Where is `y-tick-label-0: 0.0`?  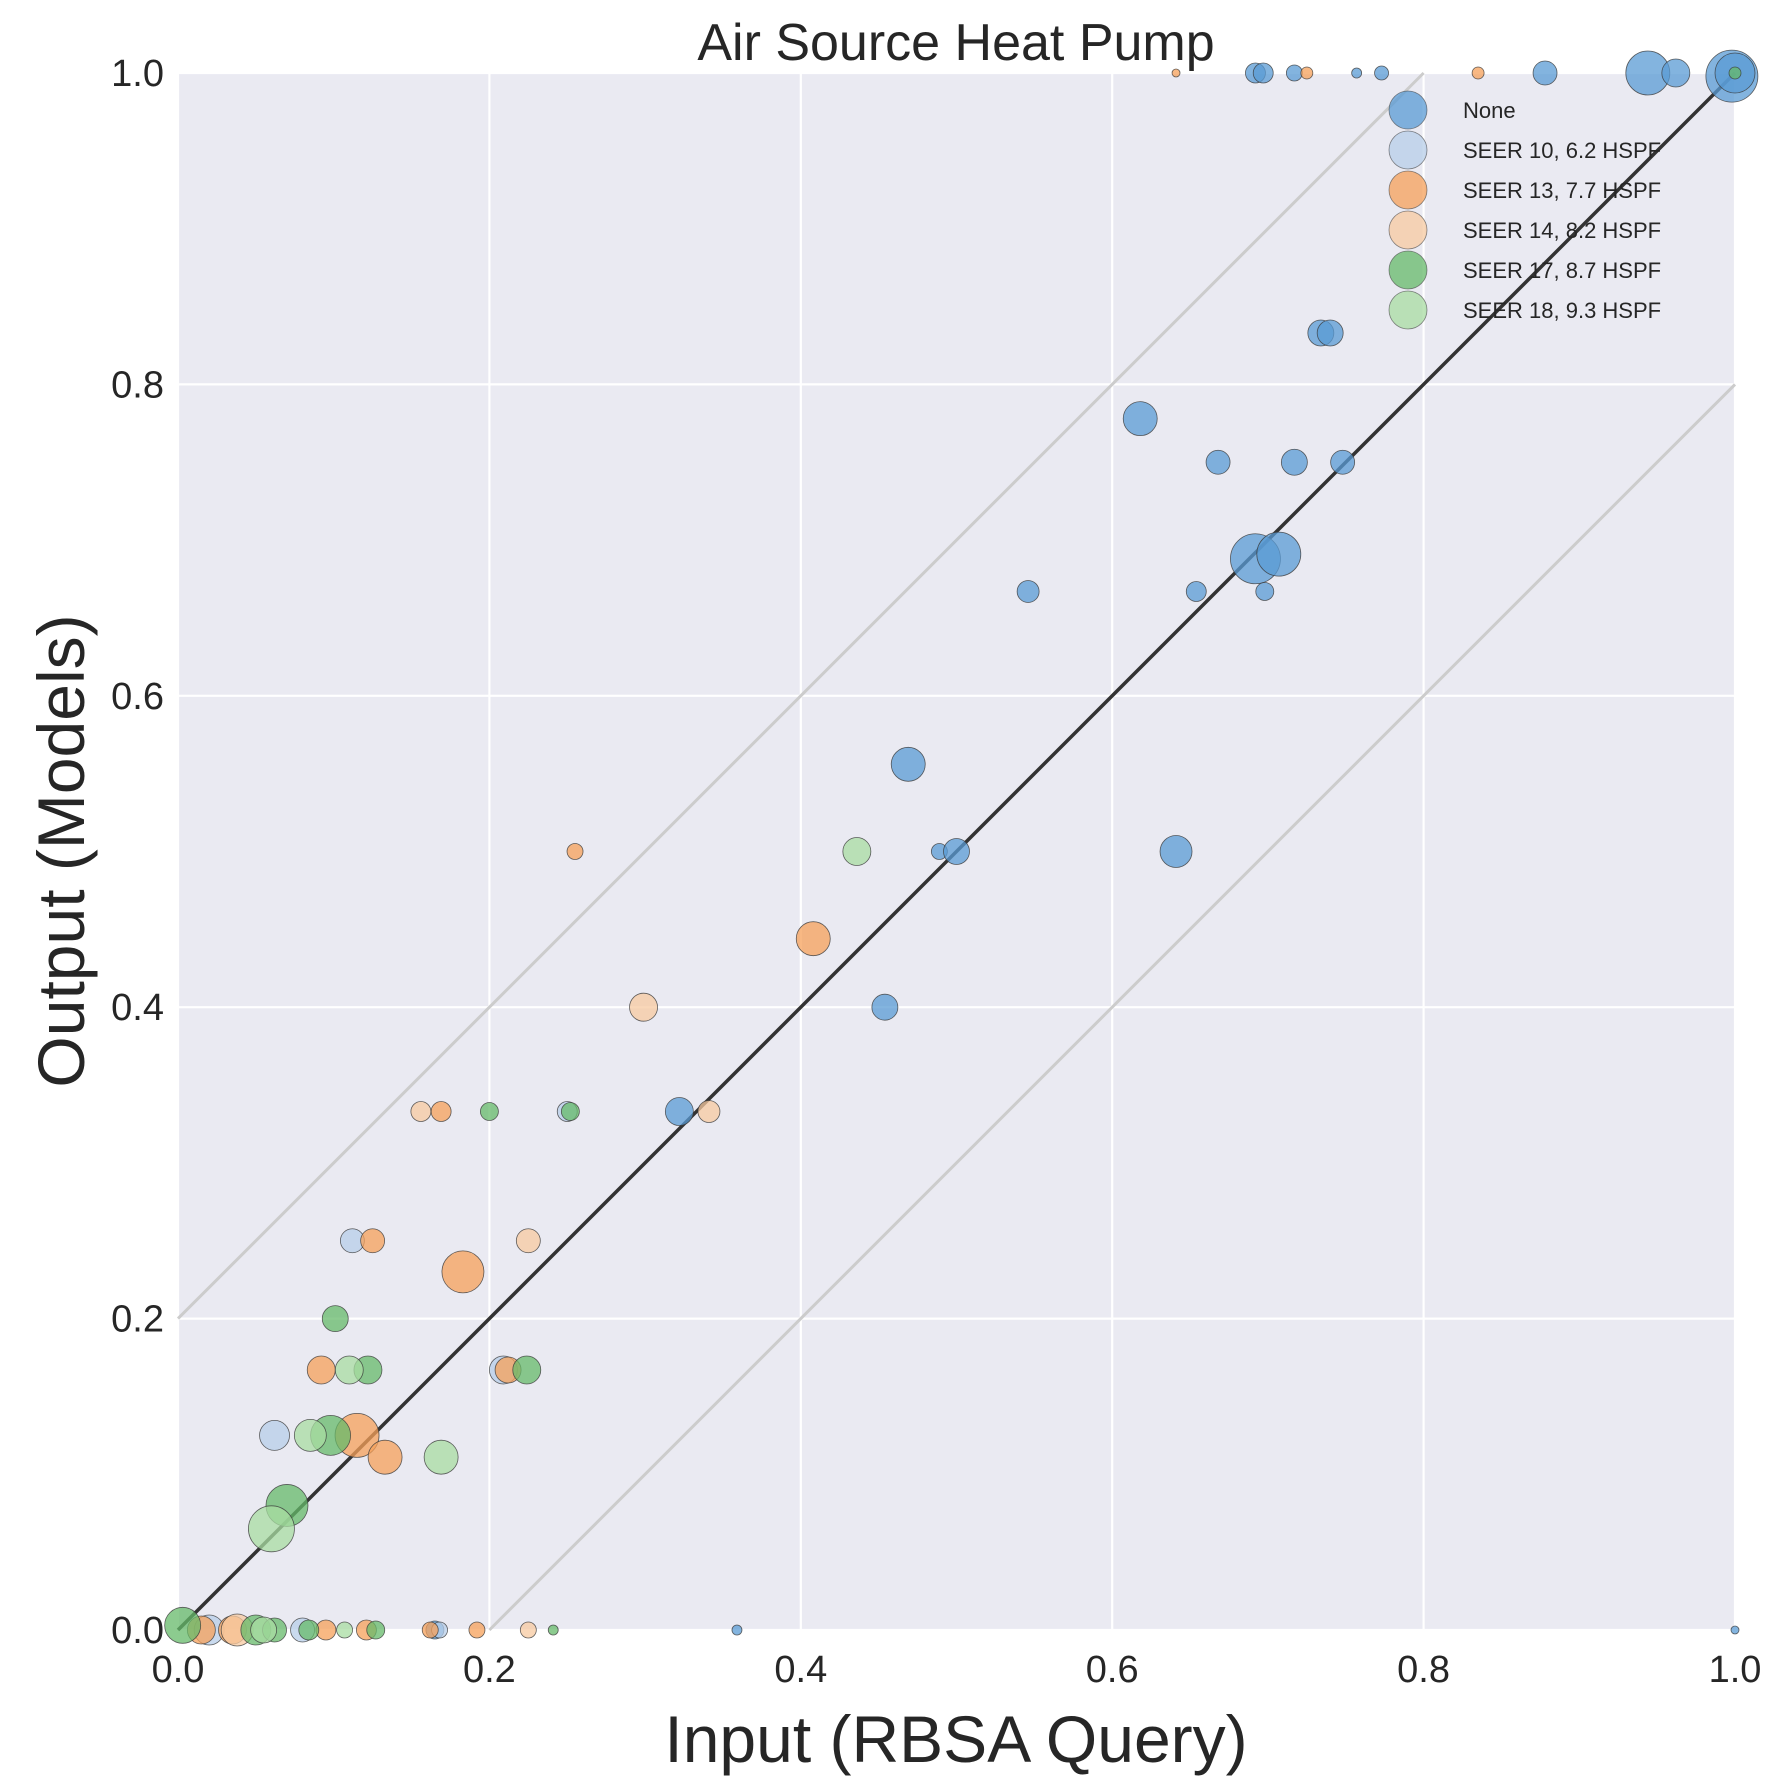
y-tick-label-0: 0.0 is located at coordinates (137, 1631).